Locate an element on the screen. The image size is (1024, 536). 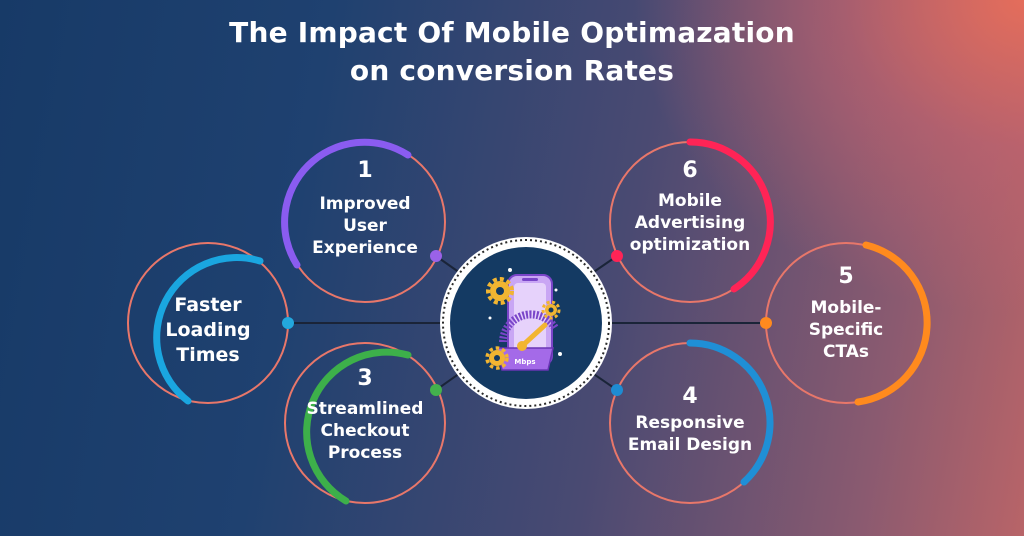
item-label-2: Faster Loading Times is located at coordinates (208, 330).